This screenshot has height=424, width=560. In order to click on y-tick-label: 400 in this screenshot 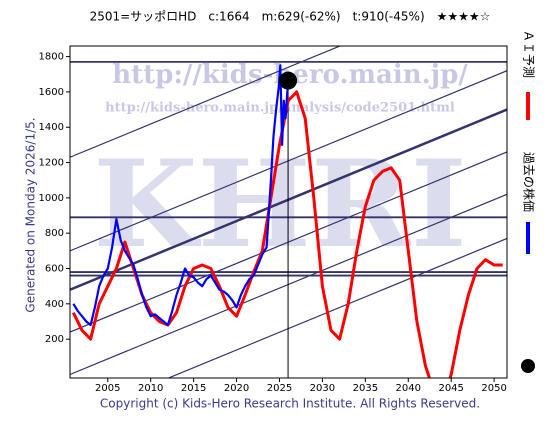, I will do `click(54, 304)`.